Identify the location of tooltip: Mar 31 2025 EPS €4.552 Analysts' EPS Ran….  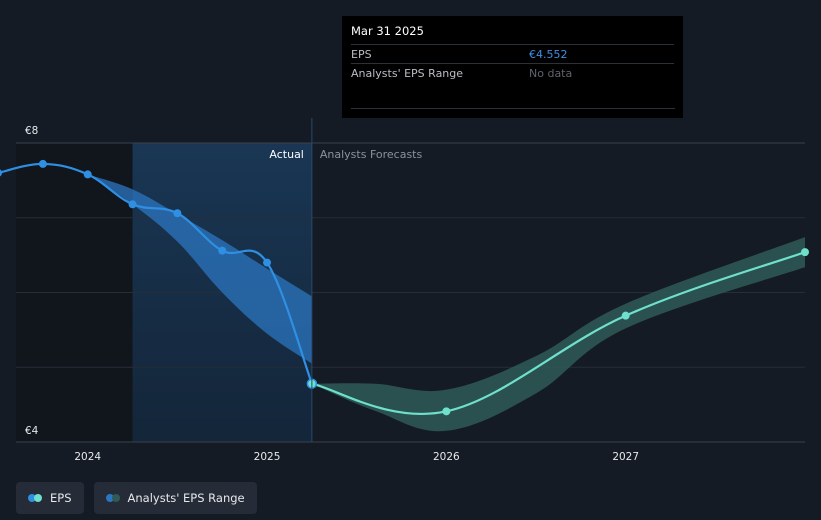
(512, 67).